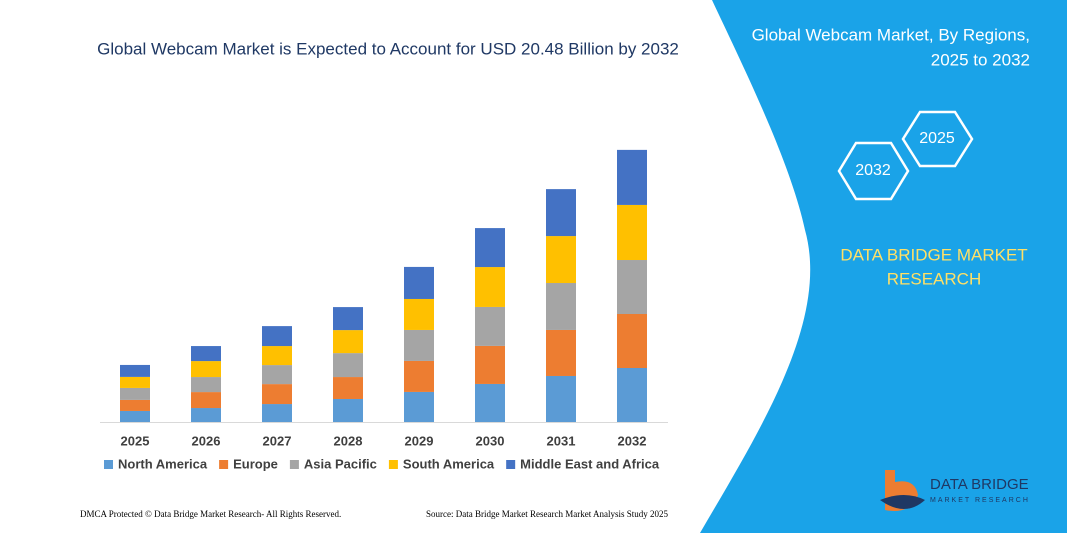 The width and height of the screenshot is (1067, 538). What do you see at coordinates (340, 463) in the screenshot?
I see `legend-label: Asia Pacific` at bounding box center [340, 463].